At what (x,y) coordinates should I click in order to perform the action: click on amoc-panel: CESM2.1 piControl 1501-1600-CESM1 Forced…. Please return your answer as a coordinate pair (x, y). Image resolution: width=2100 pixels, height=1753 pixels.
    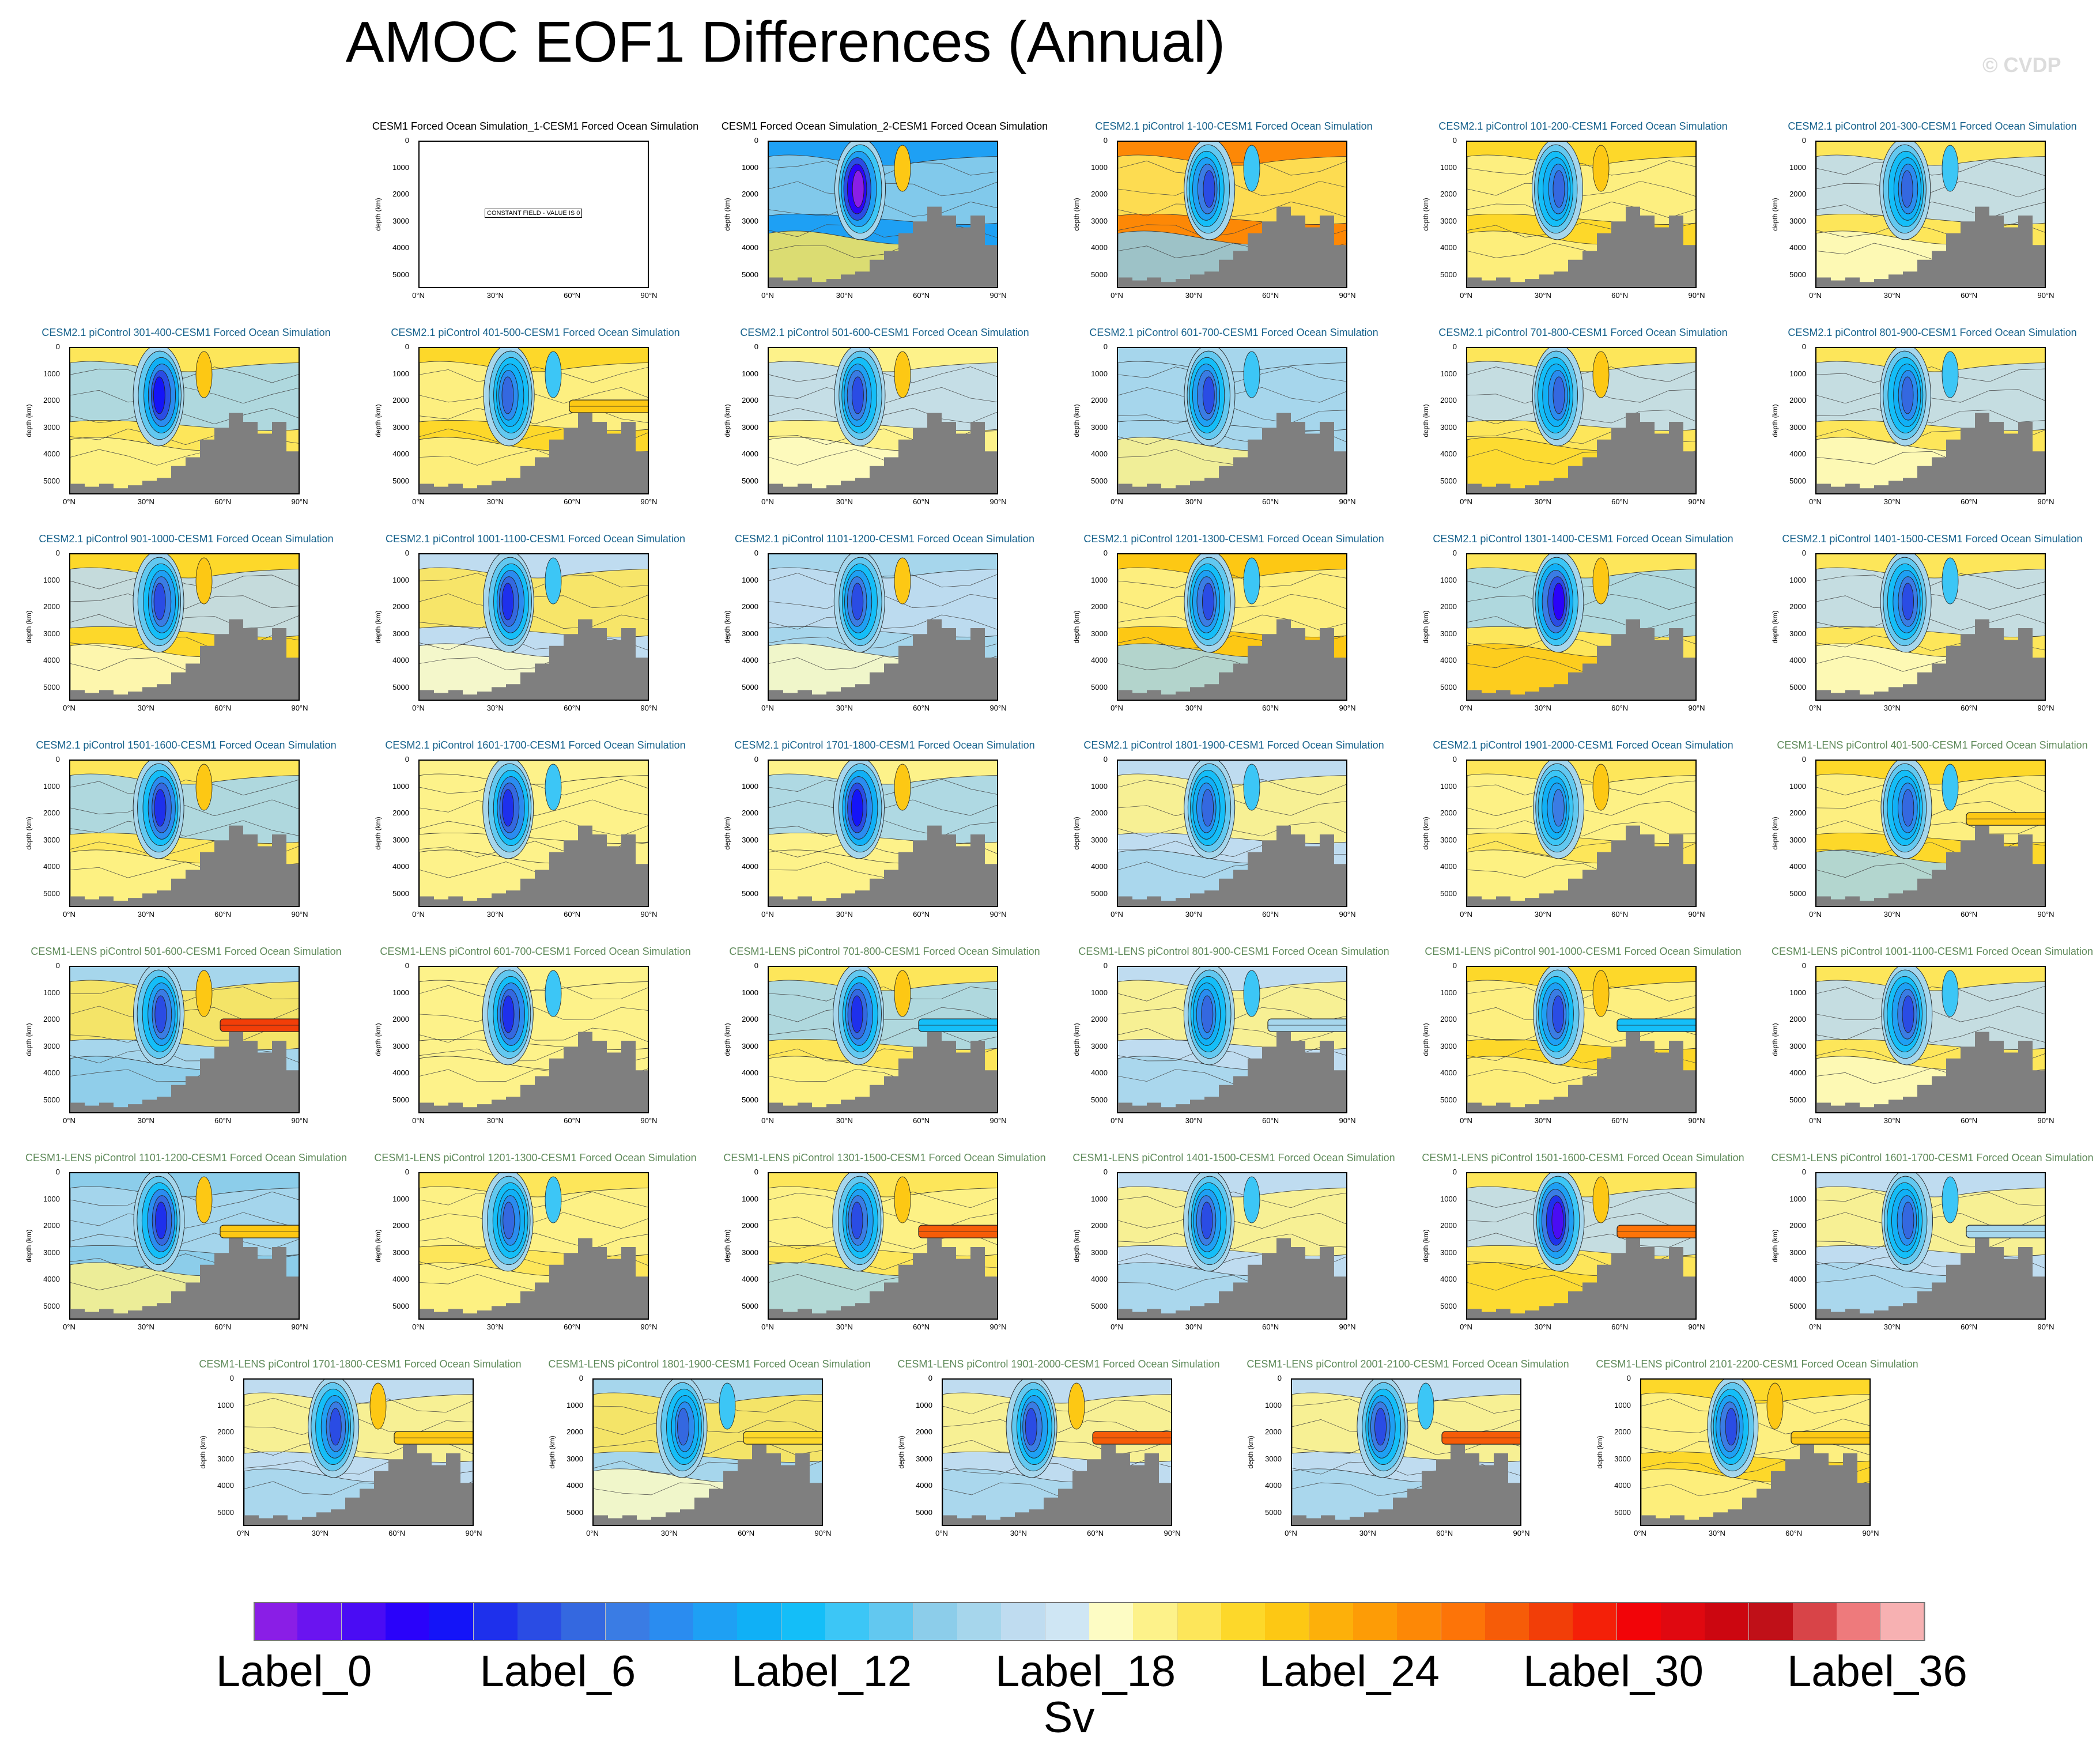
    Looking at the image, I should click on (186, 834).